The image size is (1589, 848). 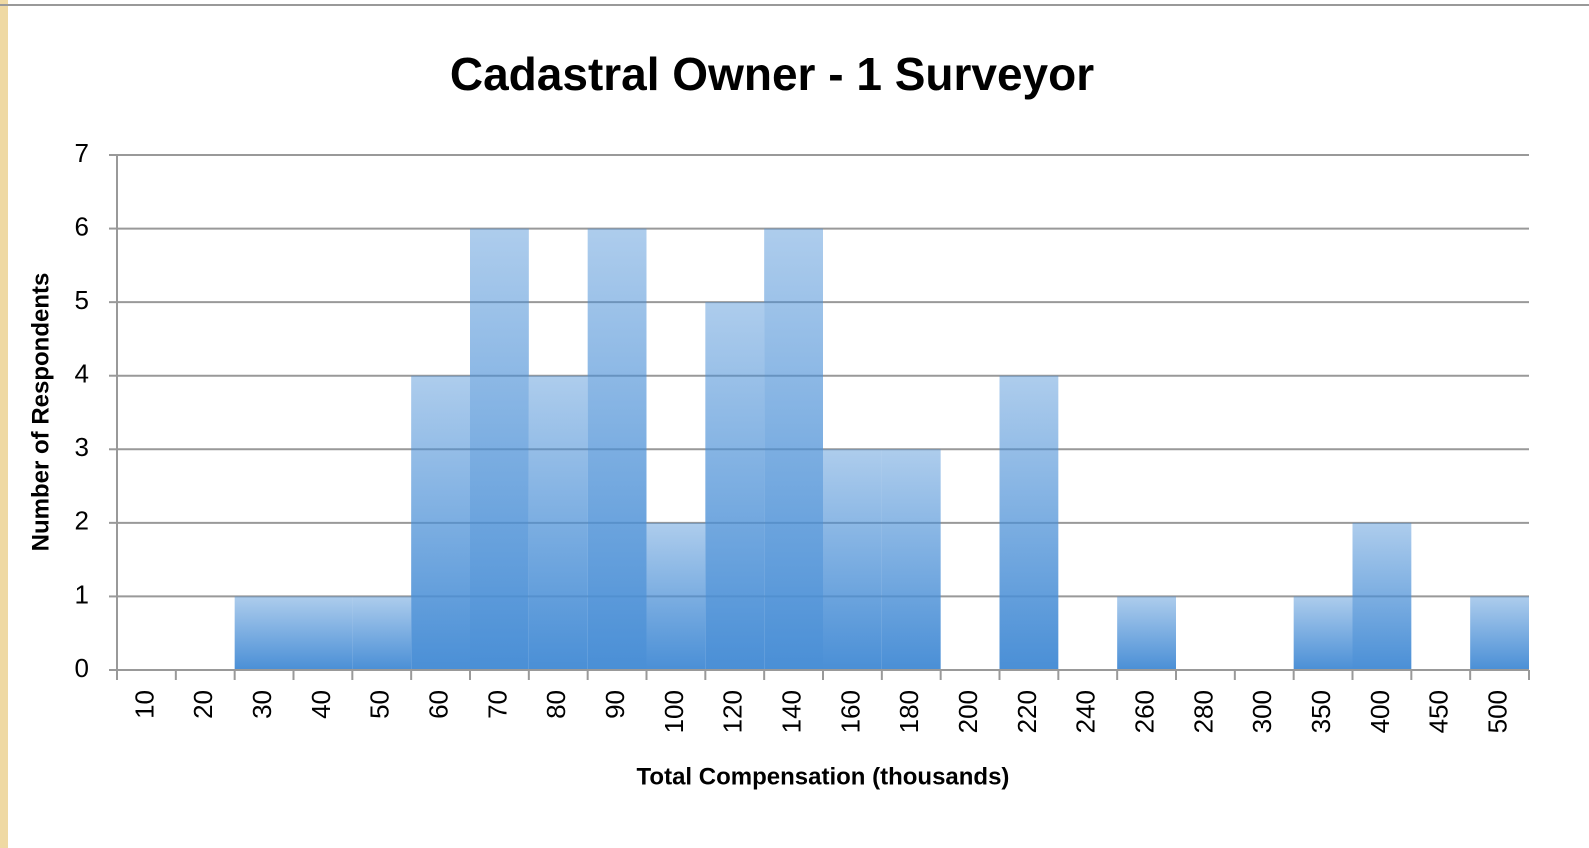 What do you see at coordinates (556, 704) in the screenshot?
I see `x-tick-label: 80` at bounding box center [556, 704].